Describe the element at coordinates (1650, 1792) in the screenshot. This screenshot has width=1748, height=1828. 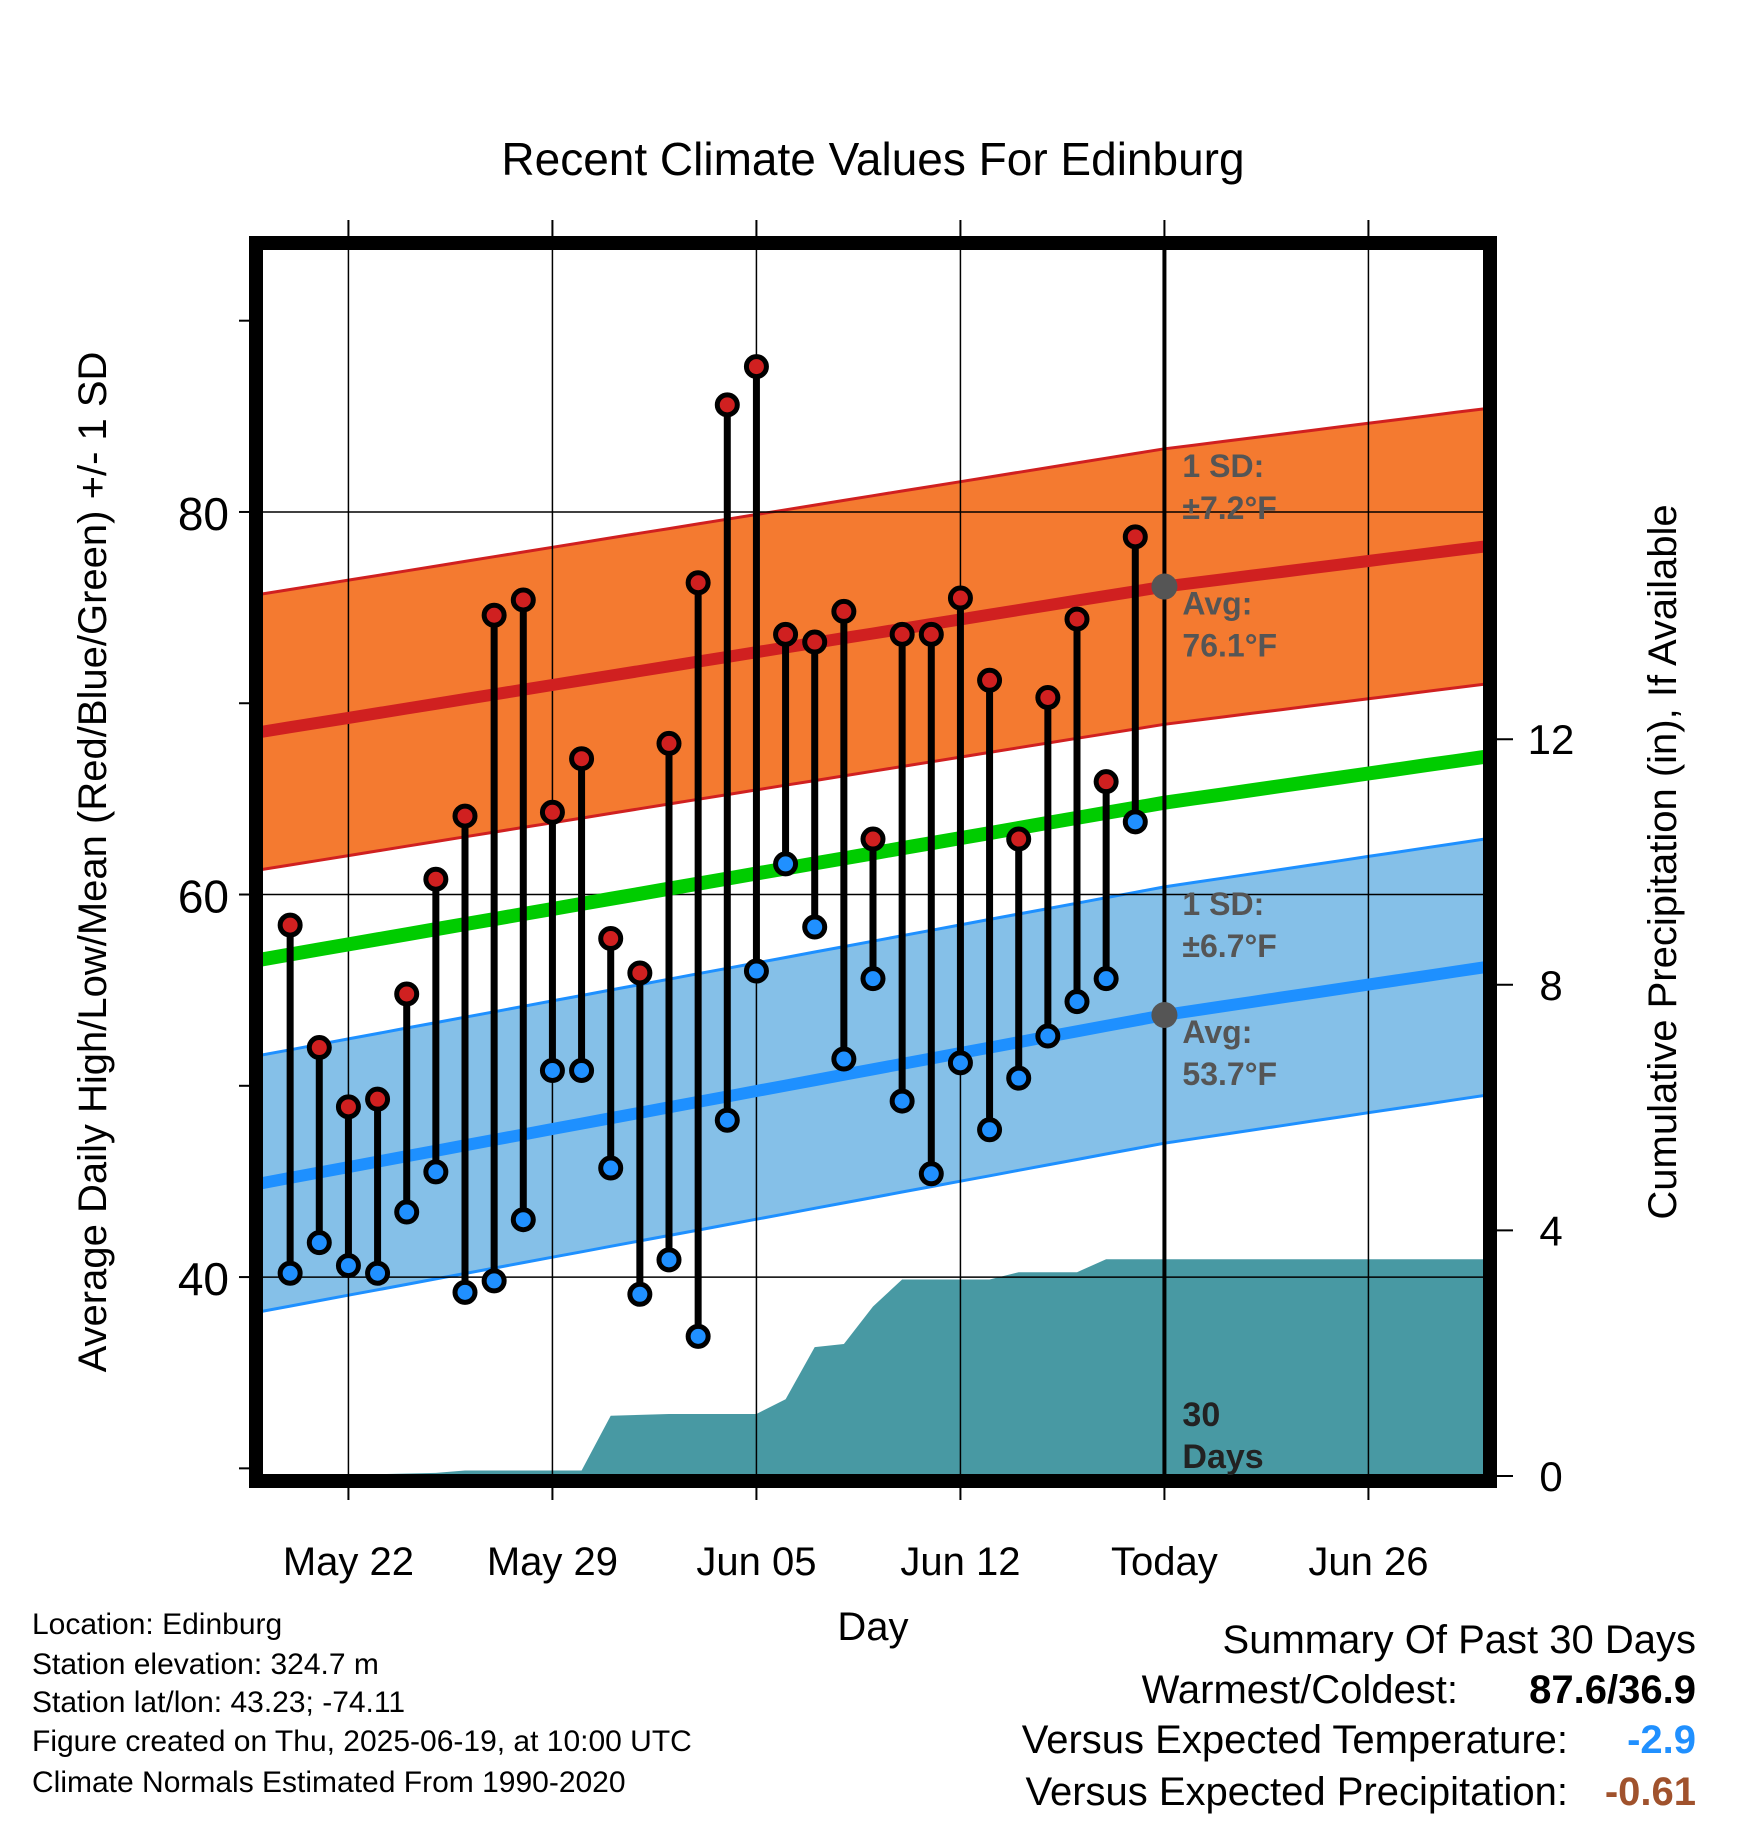
I see `precip-vs-expected-value: -0.61` at that location.